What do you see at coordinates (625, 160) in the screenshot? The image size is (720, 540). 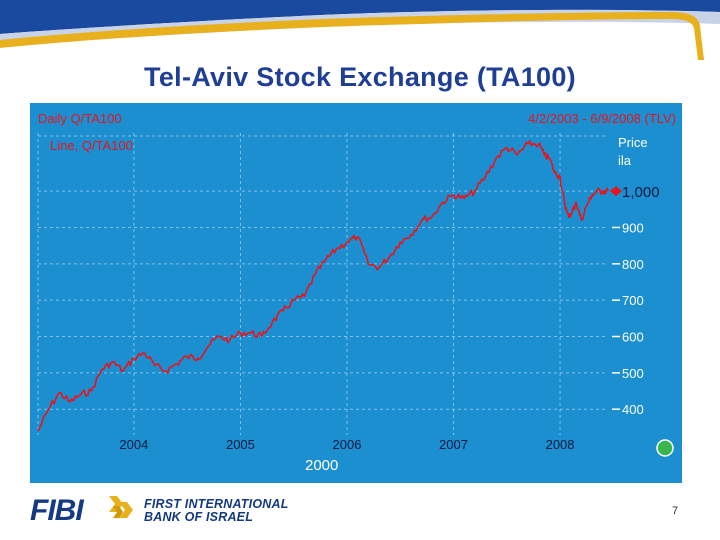 I see `y-label-line: ila` at bounding box center [625, 160].